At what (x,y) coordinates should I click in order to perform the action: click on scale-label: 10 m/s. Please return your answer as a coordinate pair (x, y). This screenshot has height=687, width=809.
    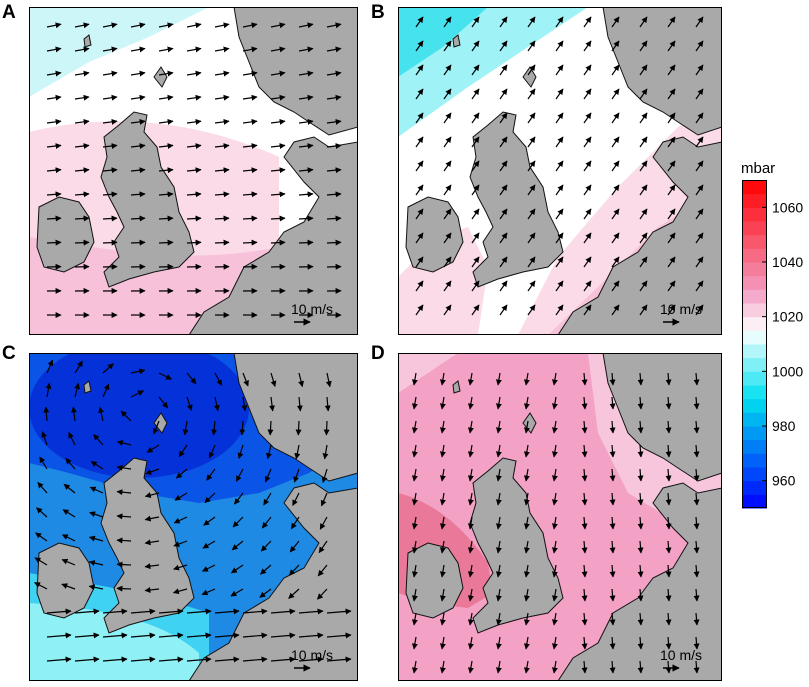
    Looking at the image, I should click on (312, 655).